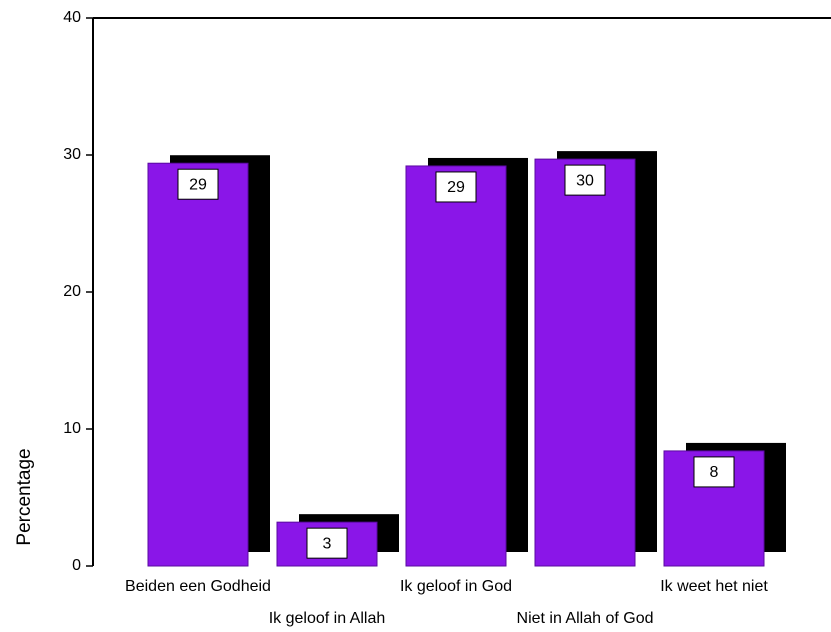 The width and height of the screenshot is (831, 632). Describe the element at coordinates (198, 586) in the screenshot. I see `x-tick-label: Beiden een Godheid` at that location.